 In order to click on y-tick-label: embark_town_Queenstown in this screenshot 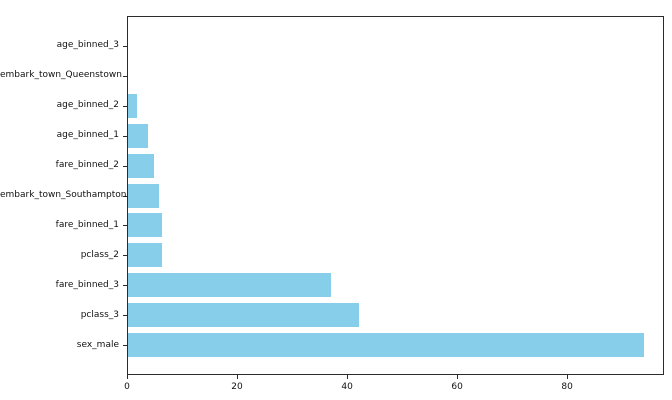, I will do `click(61, 75)`.